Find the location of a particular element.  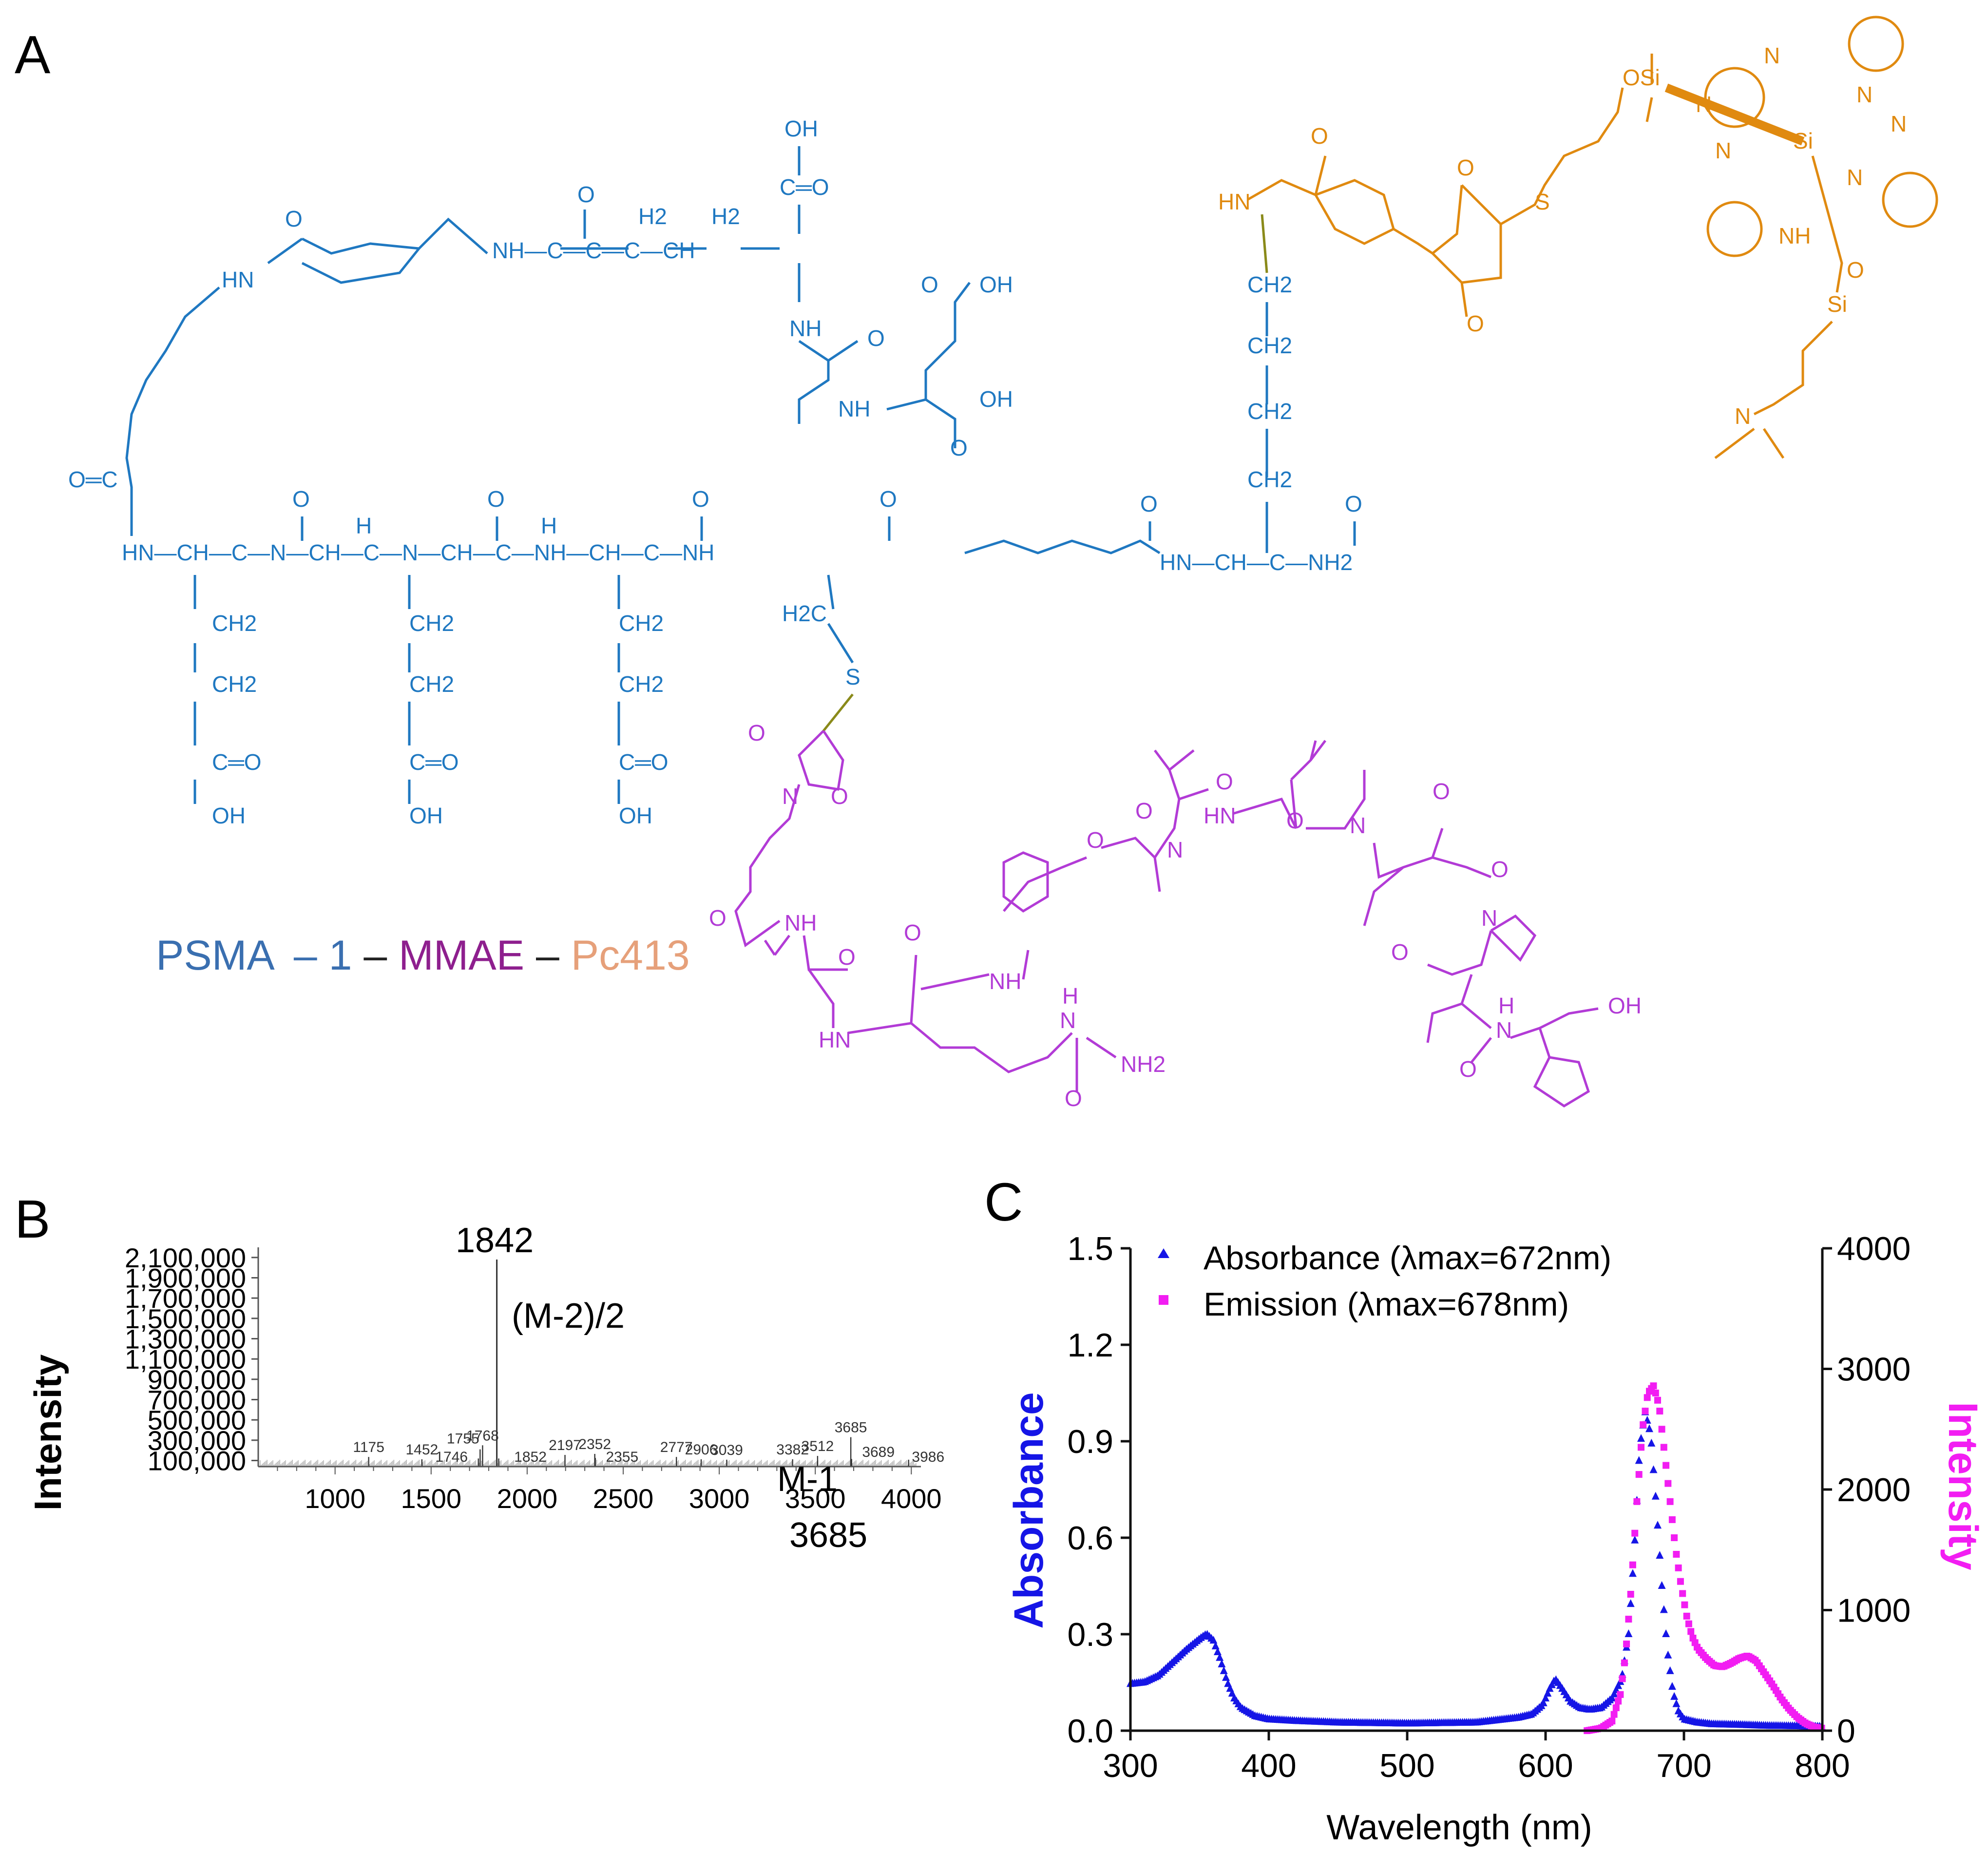

ms-y-tick-label: 2,100,000 is located at coordinates (185, 1257).